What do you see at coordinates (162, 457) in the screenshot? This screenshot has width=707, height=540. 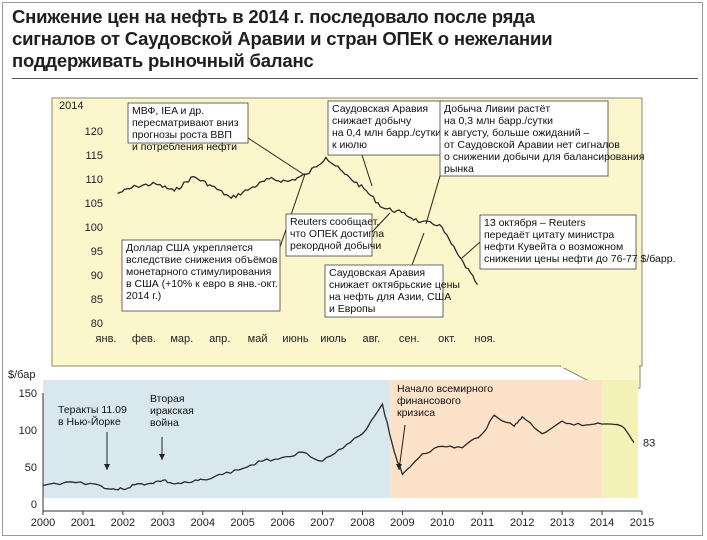 I see `annotation-iraq-war-arrowhead` at bounding box center [162, 457].